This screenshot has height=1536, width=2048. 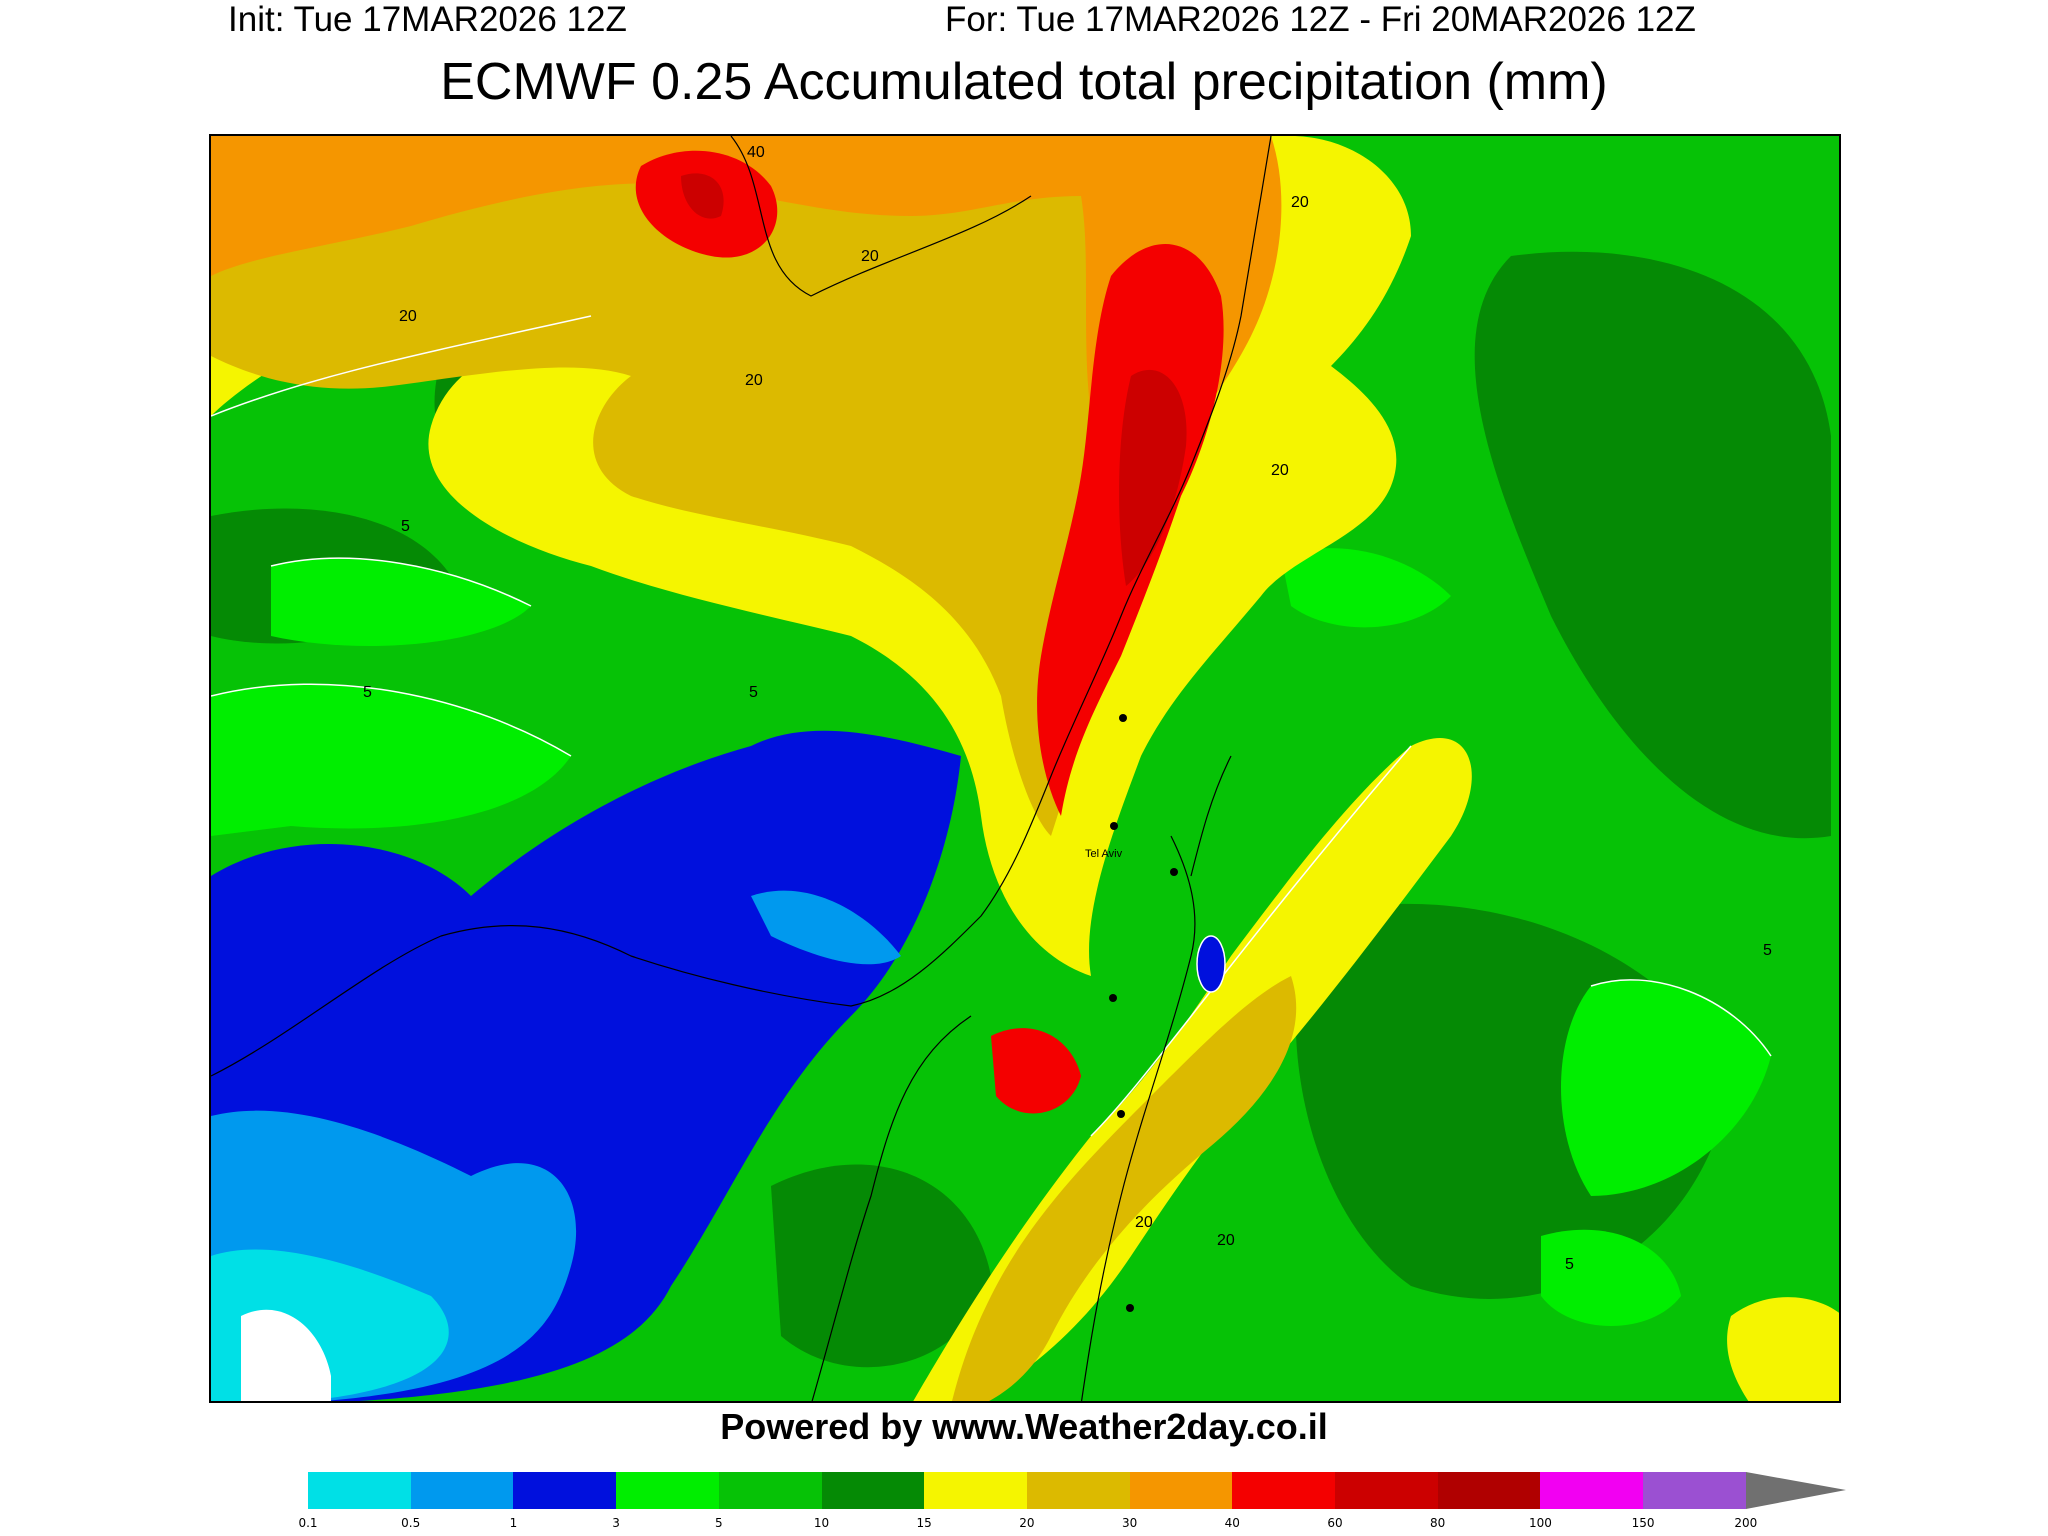 I want to click on color-scale-tick-label: 150, so click(x=1643, y=1523).